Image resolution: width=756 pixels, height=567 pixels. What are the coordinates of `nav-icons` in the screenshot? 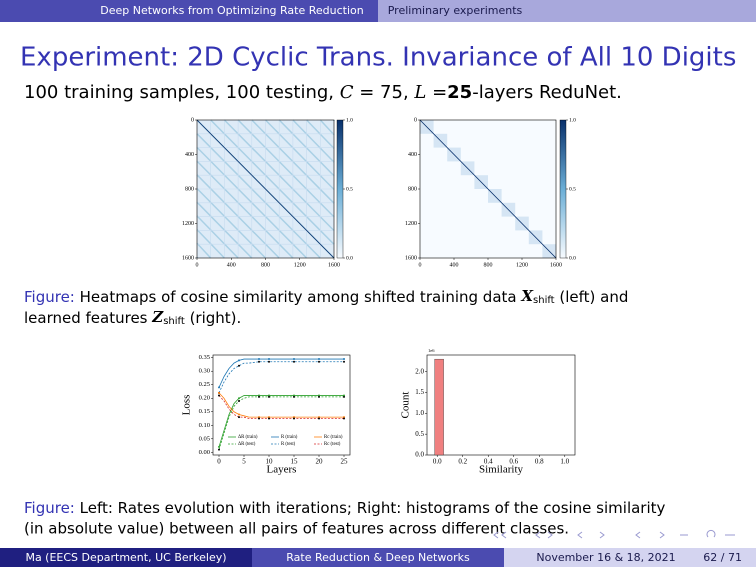 It's located at (614, 534).